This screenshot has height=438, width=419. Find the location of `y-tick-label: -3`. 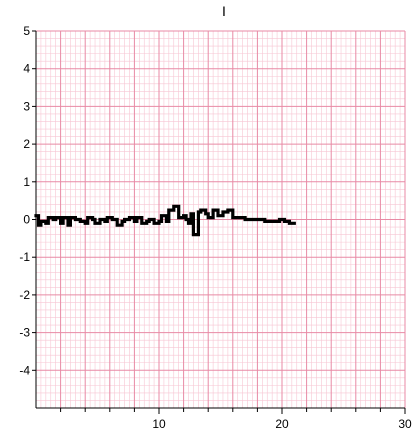

y-tick-label: -3 is located at coordinates (24, 333).